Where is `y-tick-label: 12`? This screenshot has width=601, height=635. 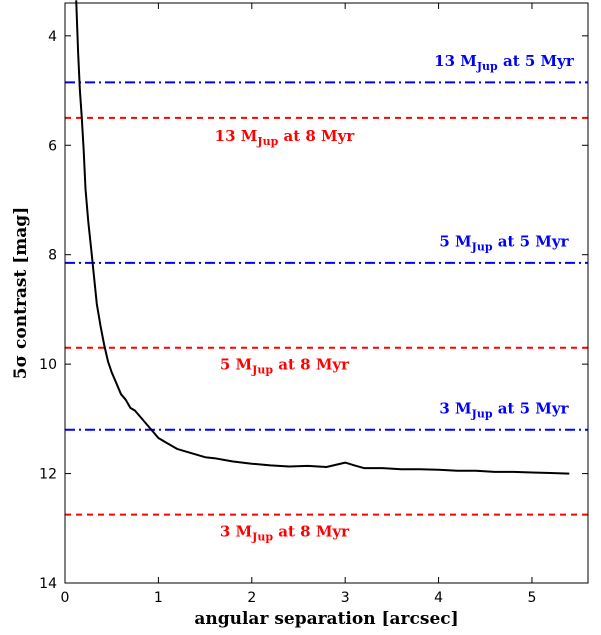
y-tick-label: 12 is located at coordinates (48, 475).